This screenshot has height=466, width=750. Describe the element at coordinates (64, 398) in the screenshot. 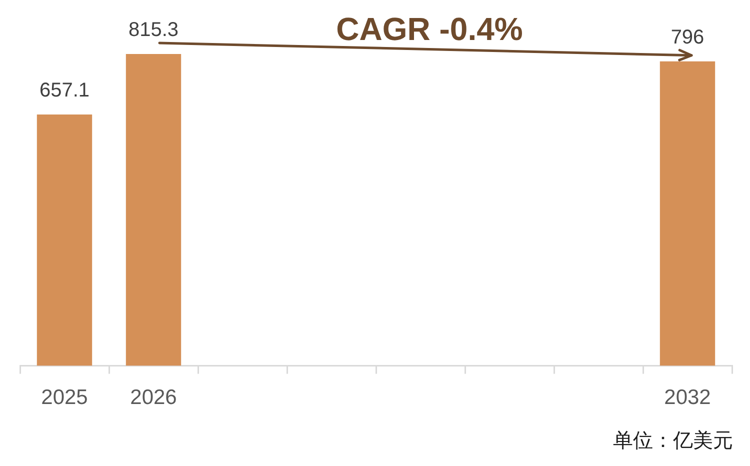

I see `x-tick-label: 2025` at that location.